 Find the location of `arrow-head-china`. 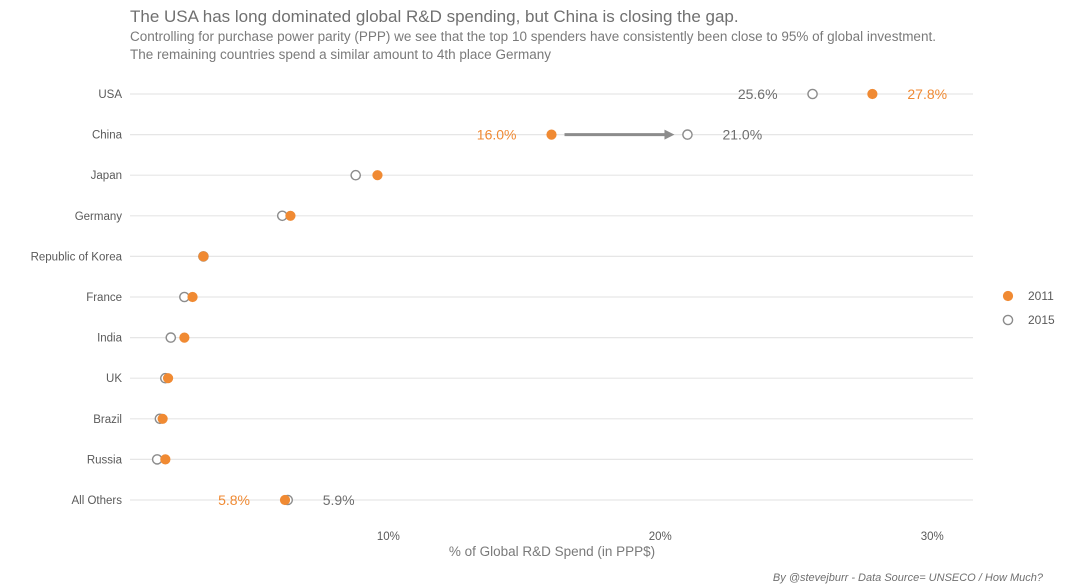

arrow-head-china is located at coordinates (669, 134).